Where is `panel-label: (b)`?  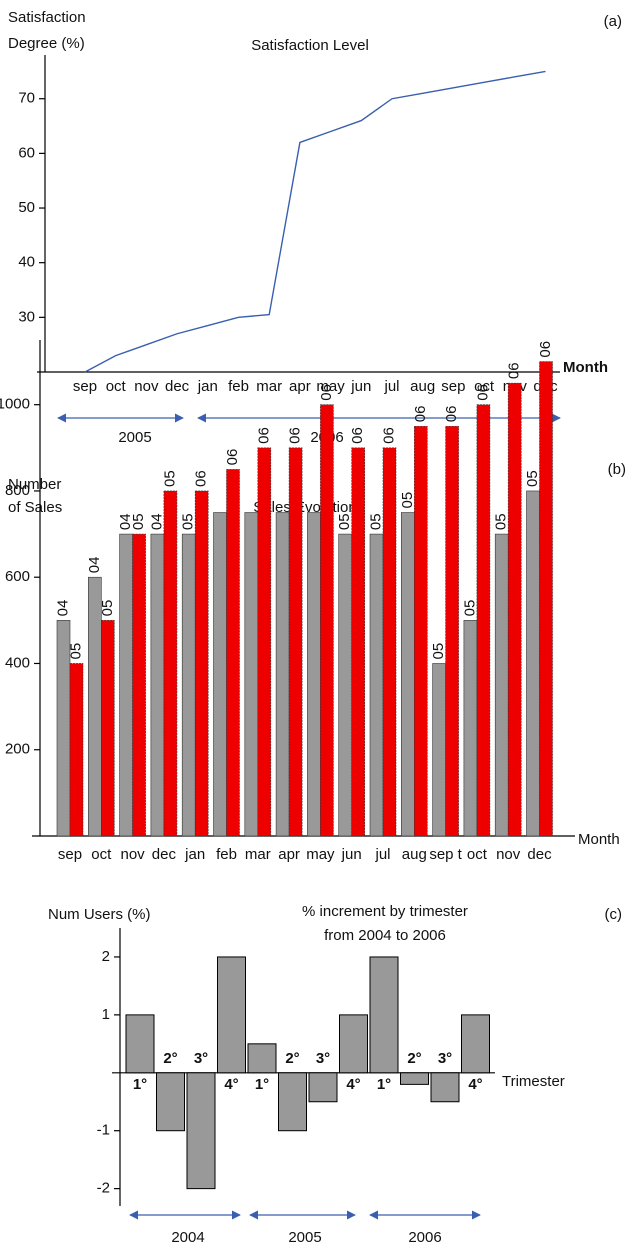
panel-label: (b) is located at coordinates (617, 469).